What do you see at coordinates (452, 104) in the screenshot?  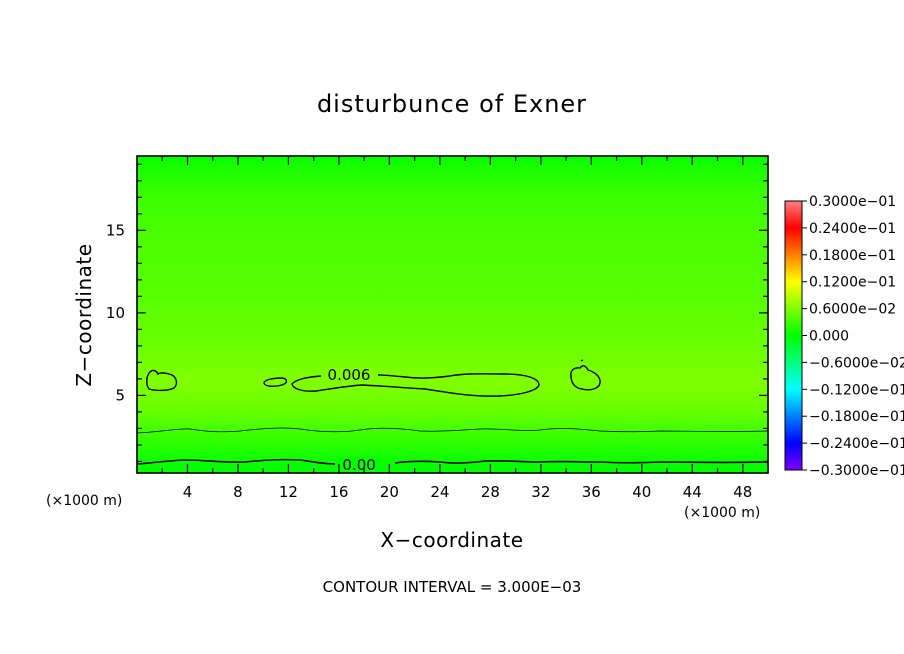 I see `chart-title: disturbunce of Exner` at bounding box center [452, 104].